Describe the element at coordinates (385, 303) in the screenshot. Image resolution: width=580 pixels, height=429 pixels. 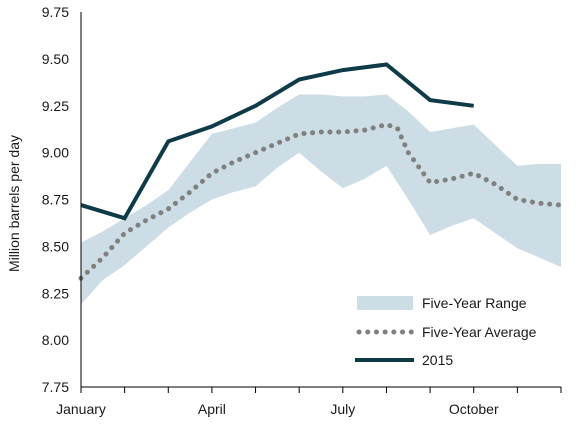
I see `legend-range-swatch` at that location.